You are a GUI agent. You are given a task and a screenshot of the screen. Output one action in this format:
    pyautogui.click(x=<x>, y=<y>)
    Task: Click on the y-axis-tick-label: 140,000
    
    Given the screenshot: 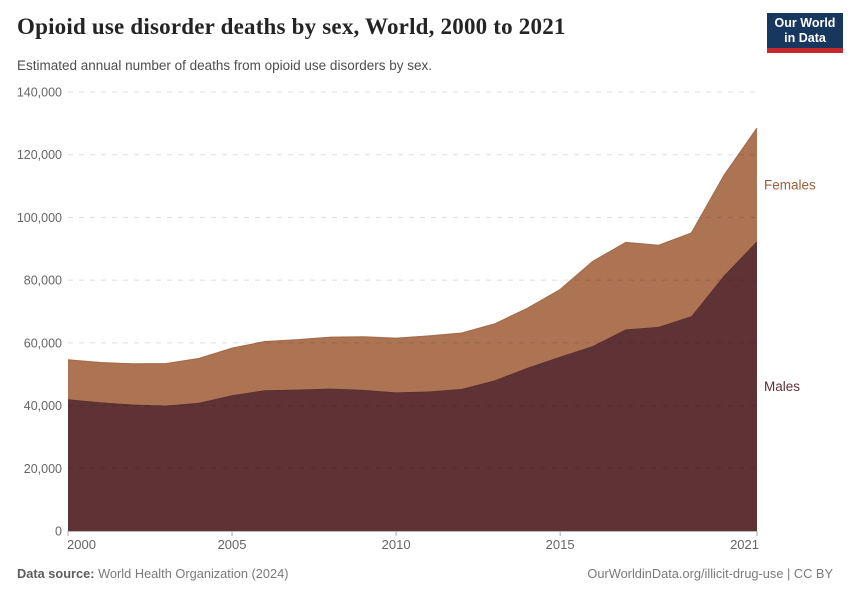 What is the action you would take?
    pyautogui.click(x=39, y=93)
    